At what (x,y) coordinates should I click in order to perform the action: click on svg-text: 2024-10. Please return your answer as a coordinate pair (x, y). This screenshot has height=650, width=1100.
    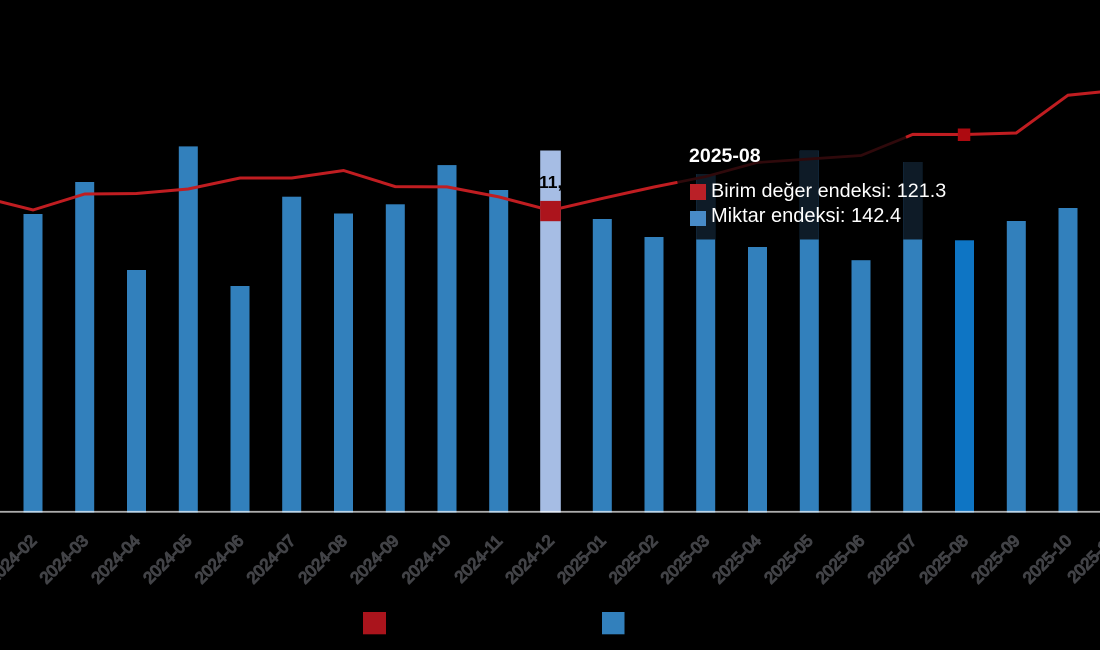
    Looking at the image, I should click on (427, 560).